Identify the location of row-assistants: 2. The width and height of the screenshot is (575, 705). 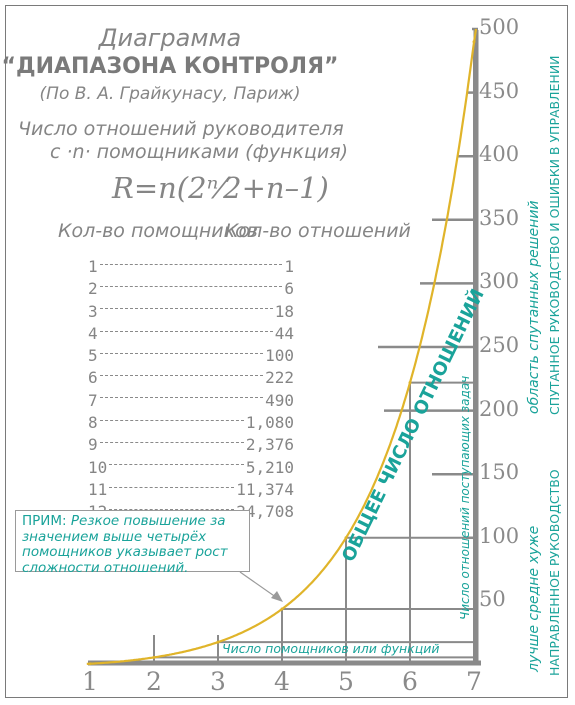
(93, 289).